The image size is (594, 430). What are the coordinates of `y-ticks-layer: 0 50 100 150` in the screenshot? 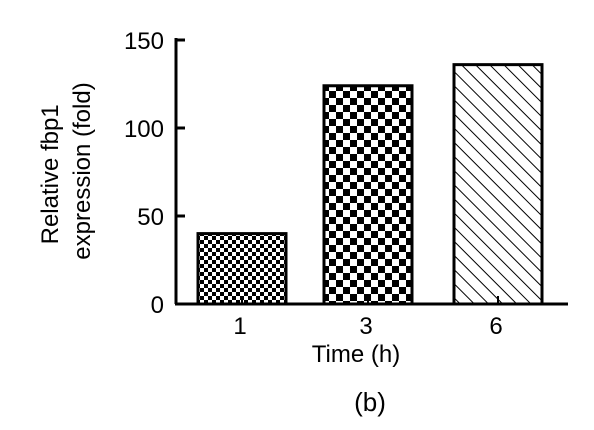 It's located at (154, 173).